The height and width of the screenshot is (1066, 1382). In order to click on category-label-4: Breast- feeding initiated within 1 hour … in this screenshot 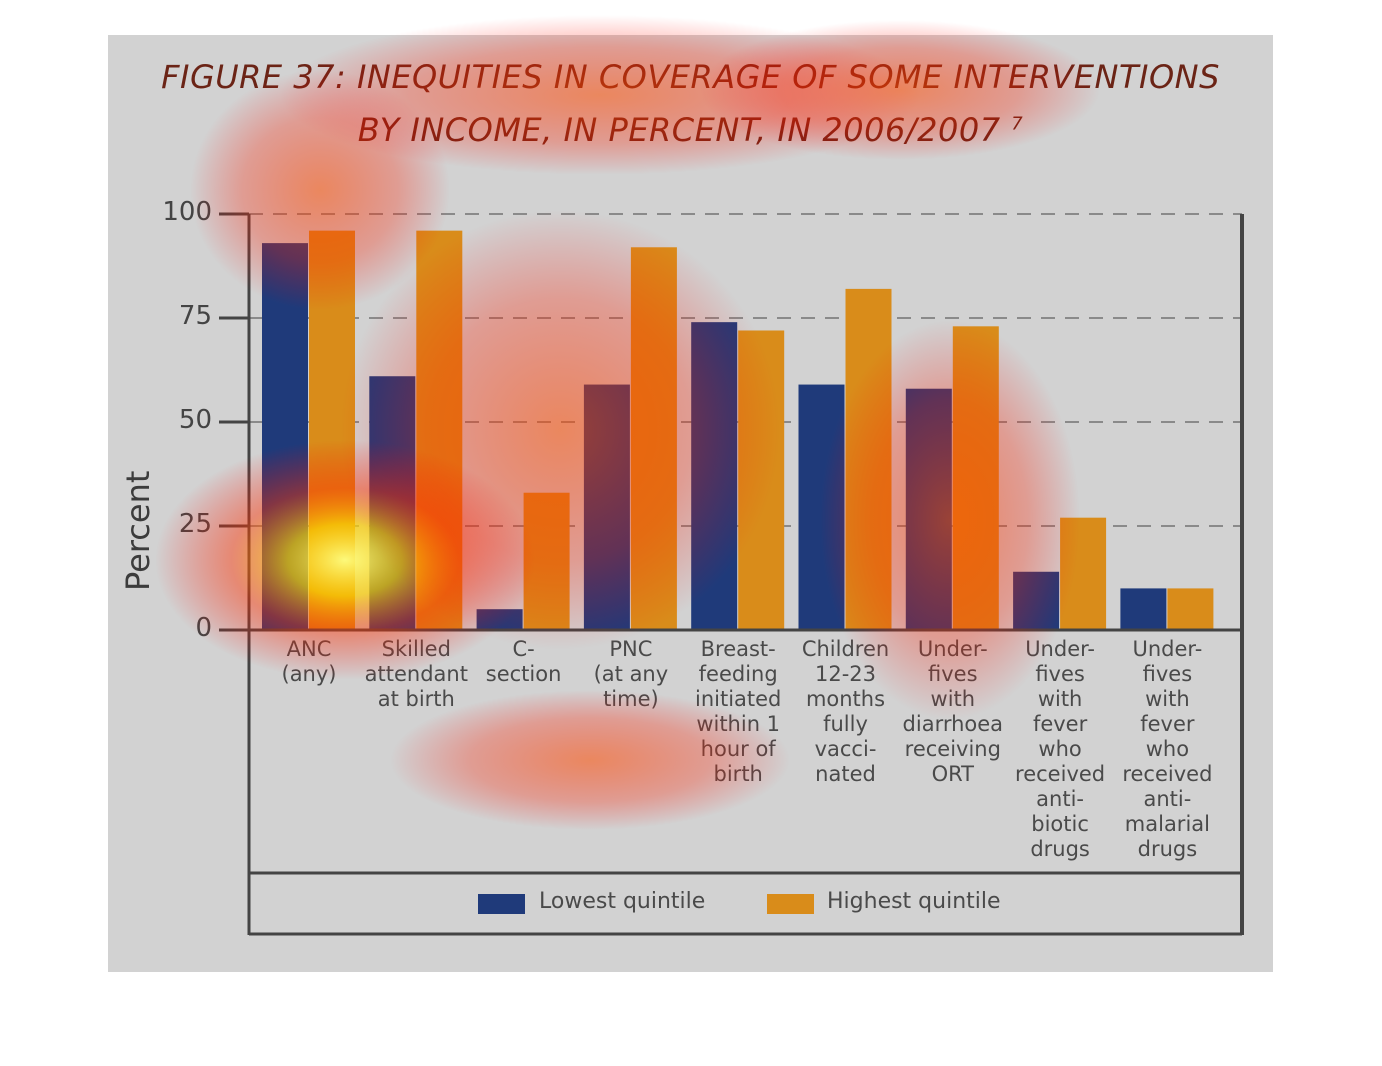, I will do `click(738, 711)`.